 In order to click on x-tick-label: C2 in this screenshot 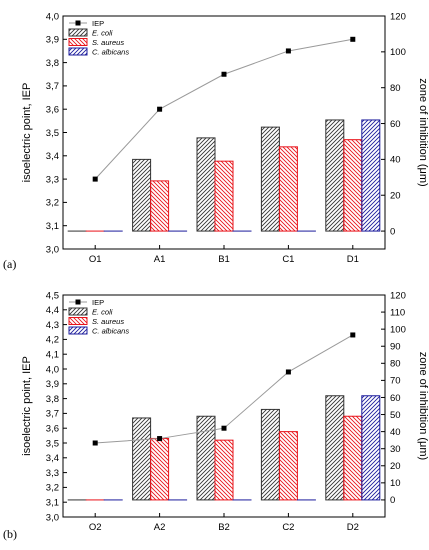, I will do `click(288, 527)`.